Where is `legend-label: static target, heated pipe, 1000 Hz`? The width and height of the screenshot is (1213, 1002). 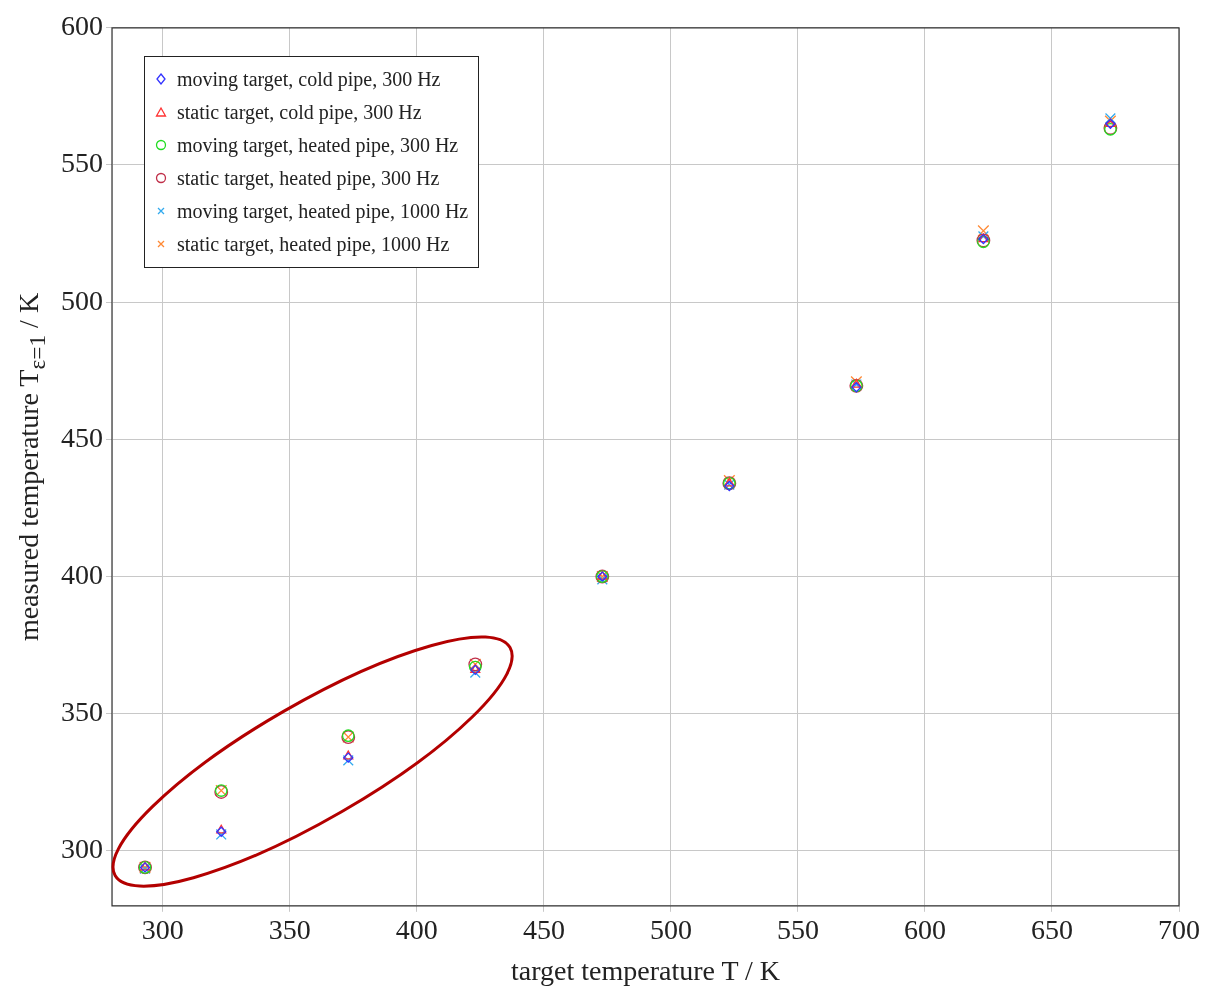
legend-label: static target, heated pipe, 1000 Hz is located at coordinates (313, 244).